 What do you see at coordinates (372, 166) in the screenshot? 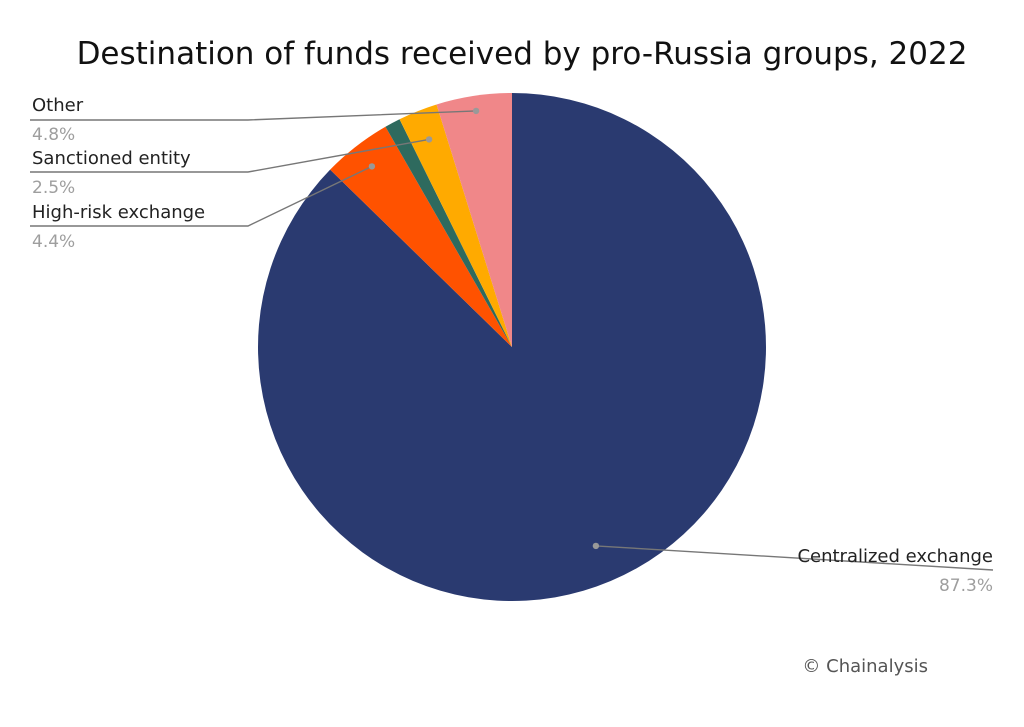
I see `leader-dot-high-risk-exchange` at bounding box center [372, 166].